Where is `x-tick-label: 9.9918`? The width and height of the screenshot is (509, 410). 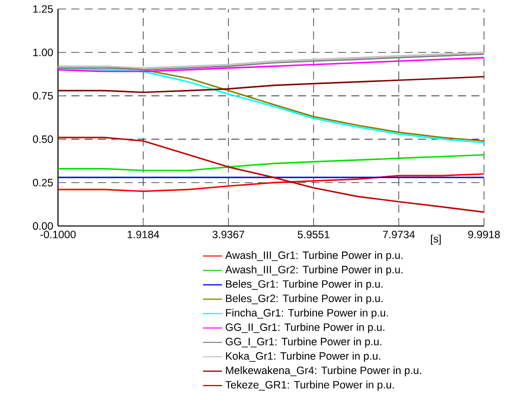
x-tick-label: 9.9918 is located at coordinates (484, 234).